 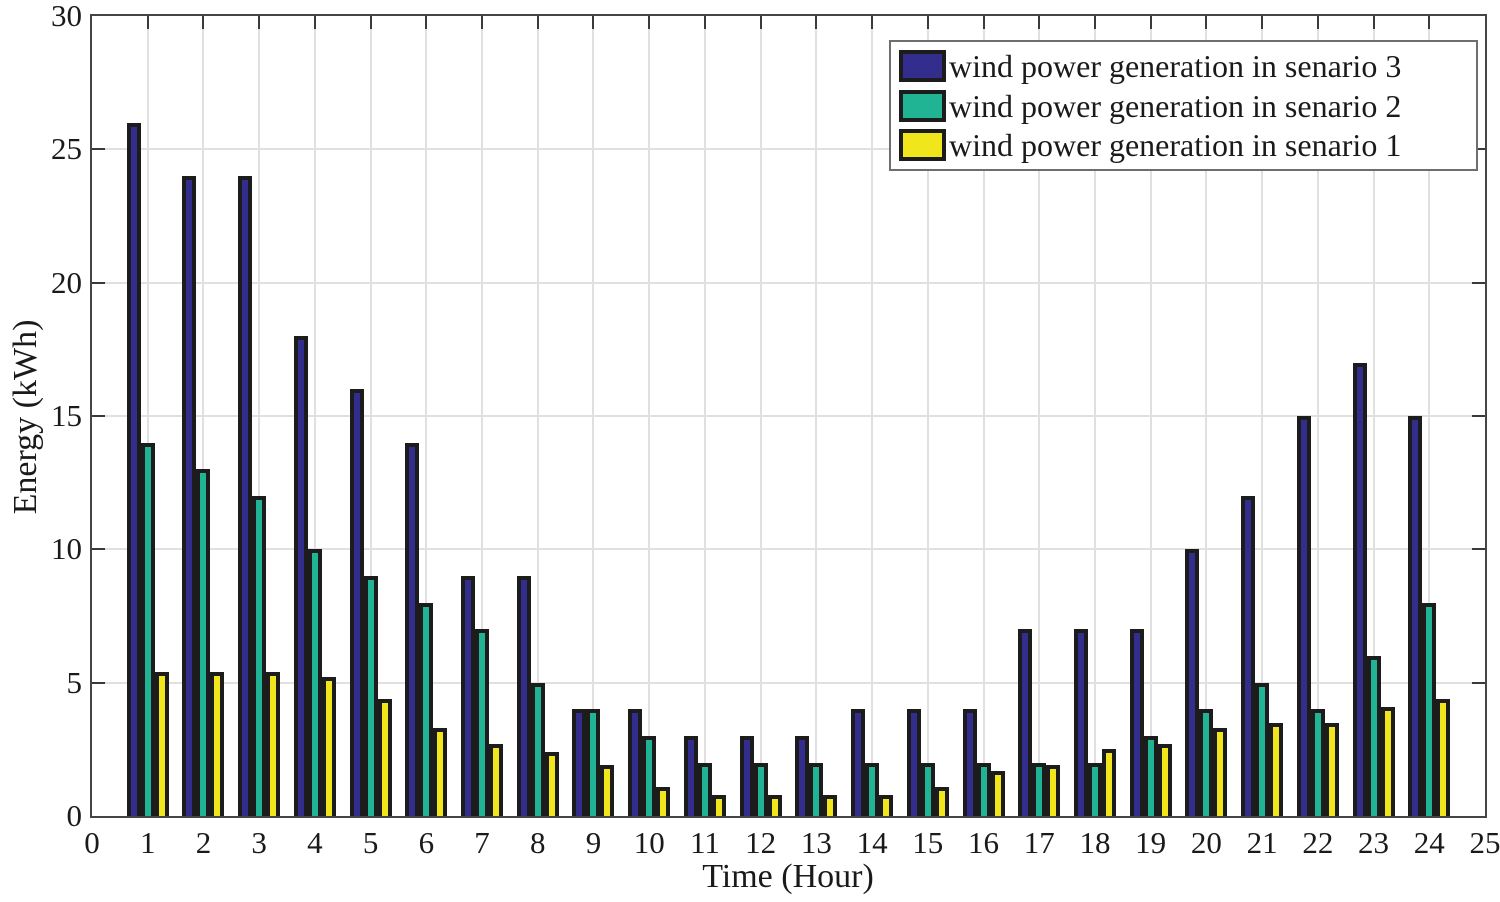 What do you see at coordinates (886, 805) in the screenshot?
I see `bar-senario1-hour14` at bounding box center [886, 805].